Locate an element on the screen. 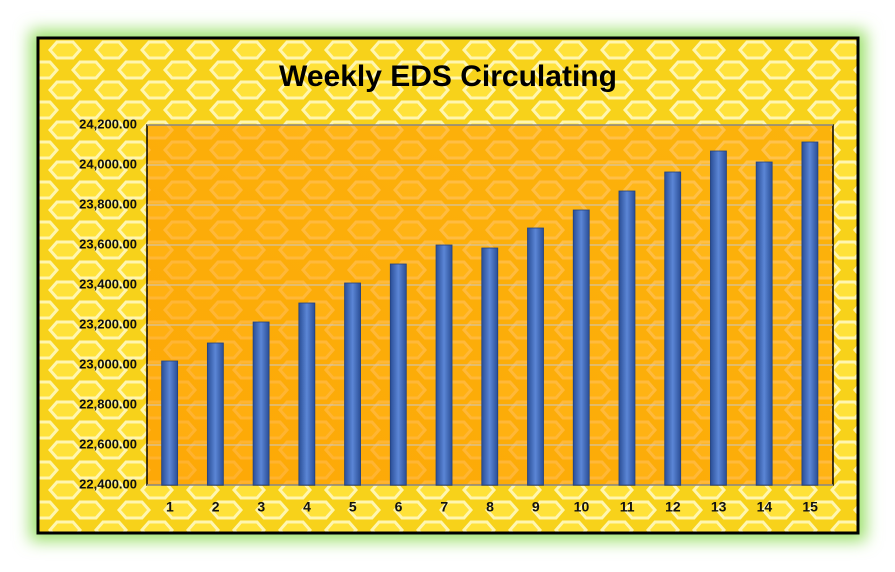  chart-title: Weekly EDS Circulating is located at coordinates (448, 76).